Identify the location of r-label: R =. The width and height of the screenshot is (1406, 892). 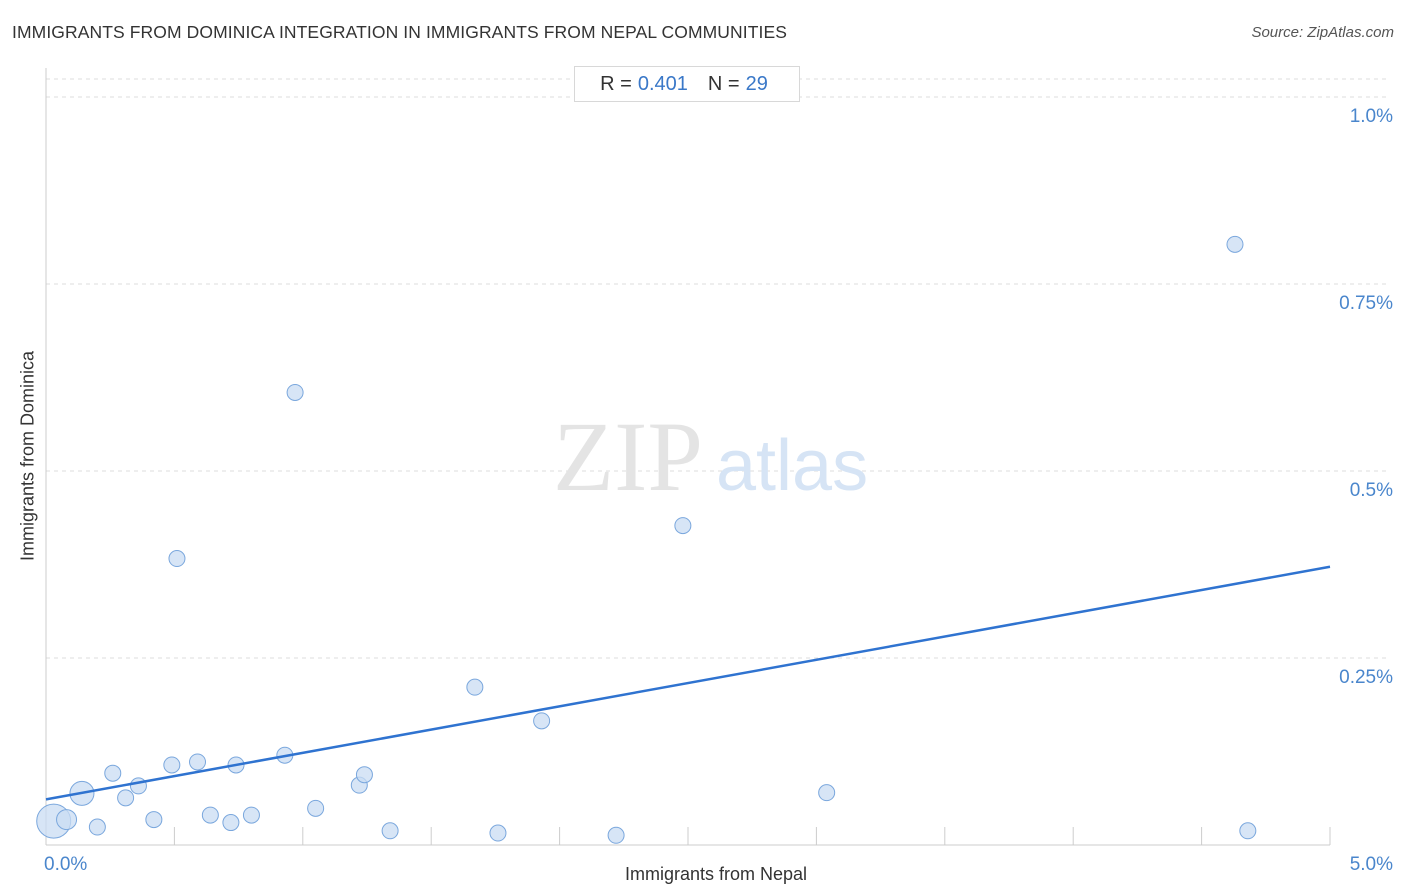
(616, 83).